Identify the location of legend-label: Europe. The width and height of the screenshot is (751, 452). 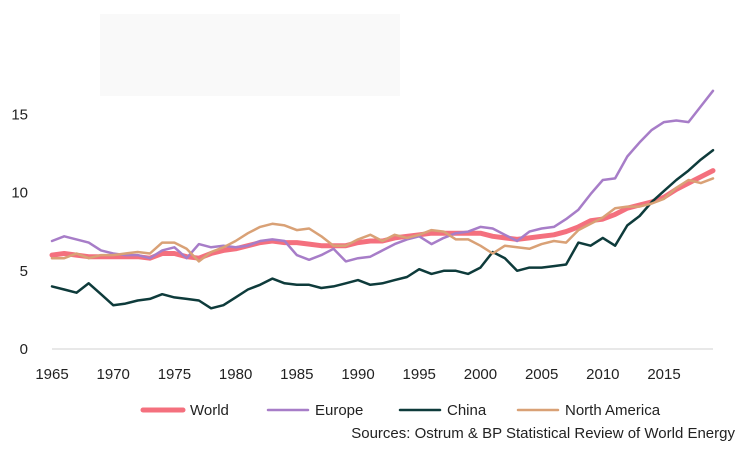
(339, 410).